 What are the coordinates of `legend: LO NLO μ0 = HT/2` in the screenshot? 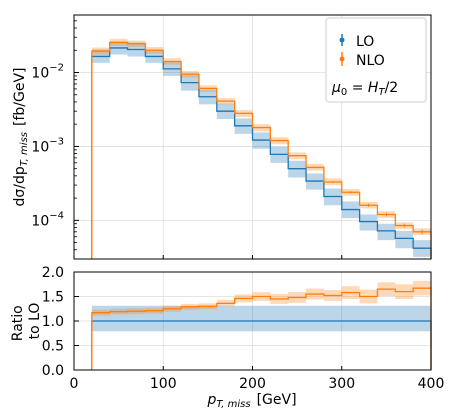 It's located at (376, 60).